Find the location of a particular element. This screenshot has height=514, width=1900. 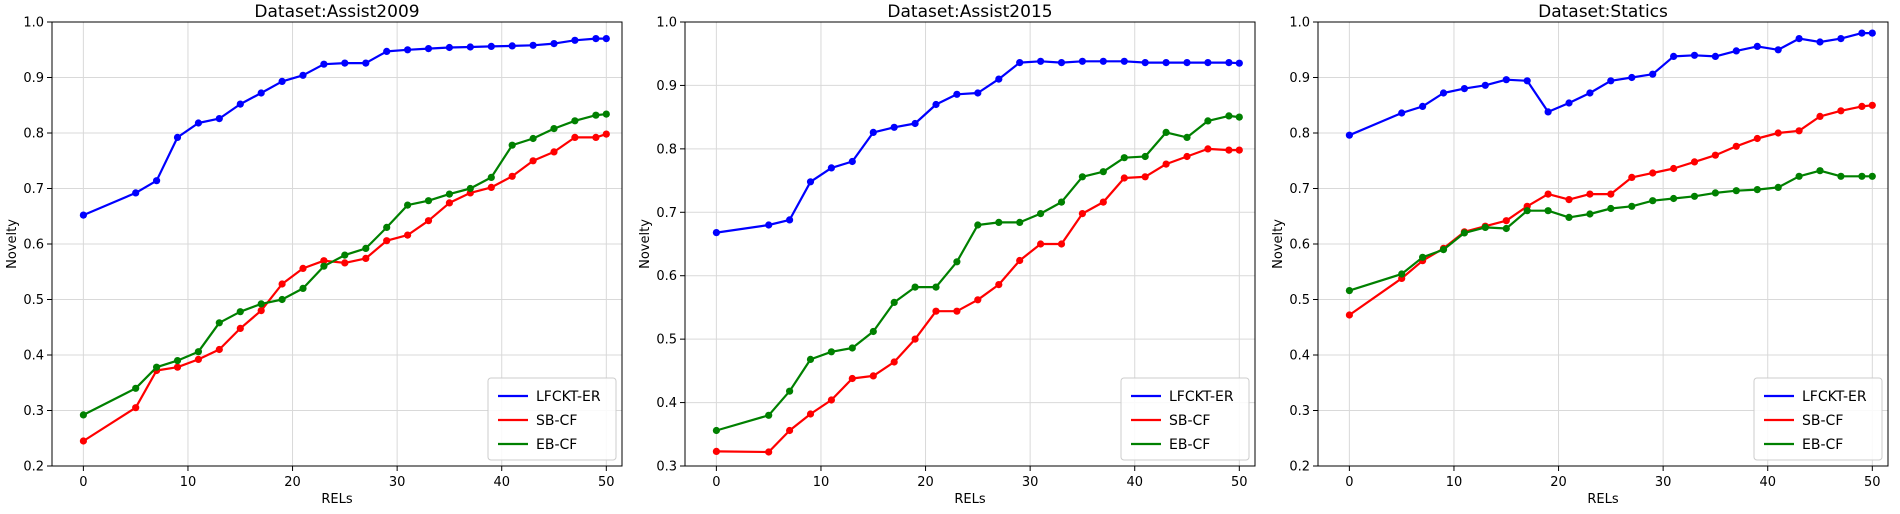

y-tick-label: 0.3 is located at coordinates (666, 467).